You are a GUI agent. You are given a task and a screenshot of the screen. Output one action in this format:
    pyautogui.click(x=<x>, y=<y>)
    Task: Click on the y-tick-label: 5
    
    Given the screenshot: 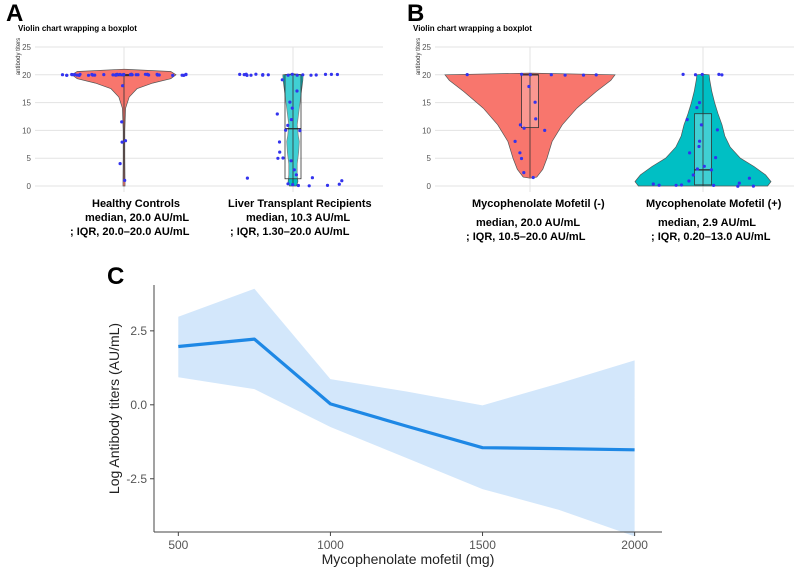 What is the action you would take?
    pyautogui.click(x=429, y=158)
    